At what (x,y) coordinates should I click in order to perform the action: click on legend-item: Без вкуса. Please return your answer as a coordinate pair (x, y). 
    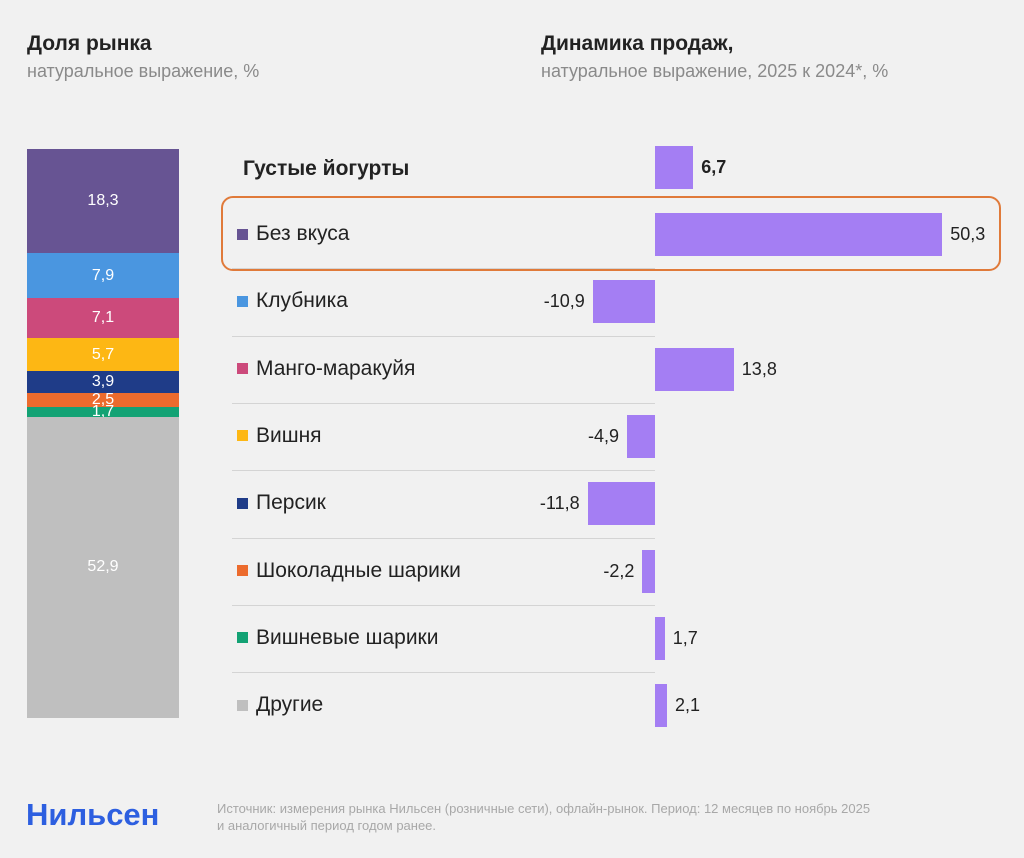
    Looking at the image, I should click on (293, 234).